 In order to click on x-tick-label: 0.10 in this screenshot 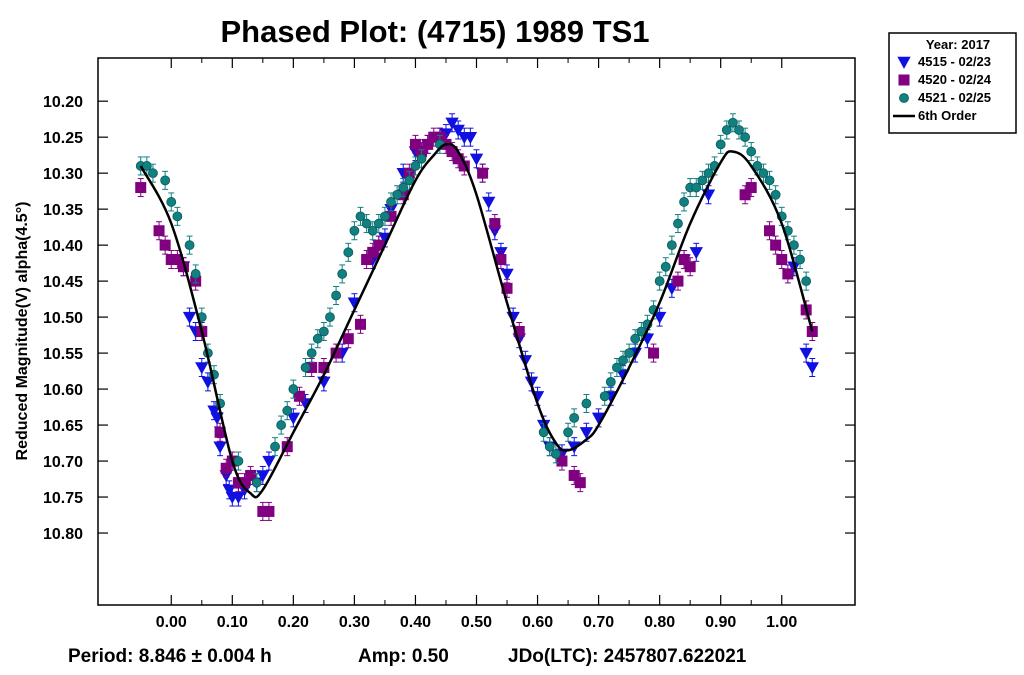, I will do `click(232, 622)`.